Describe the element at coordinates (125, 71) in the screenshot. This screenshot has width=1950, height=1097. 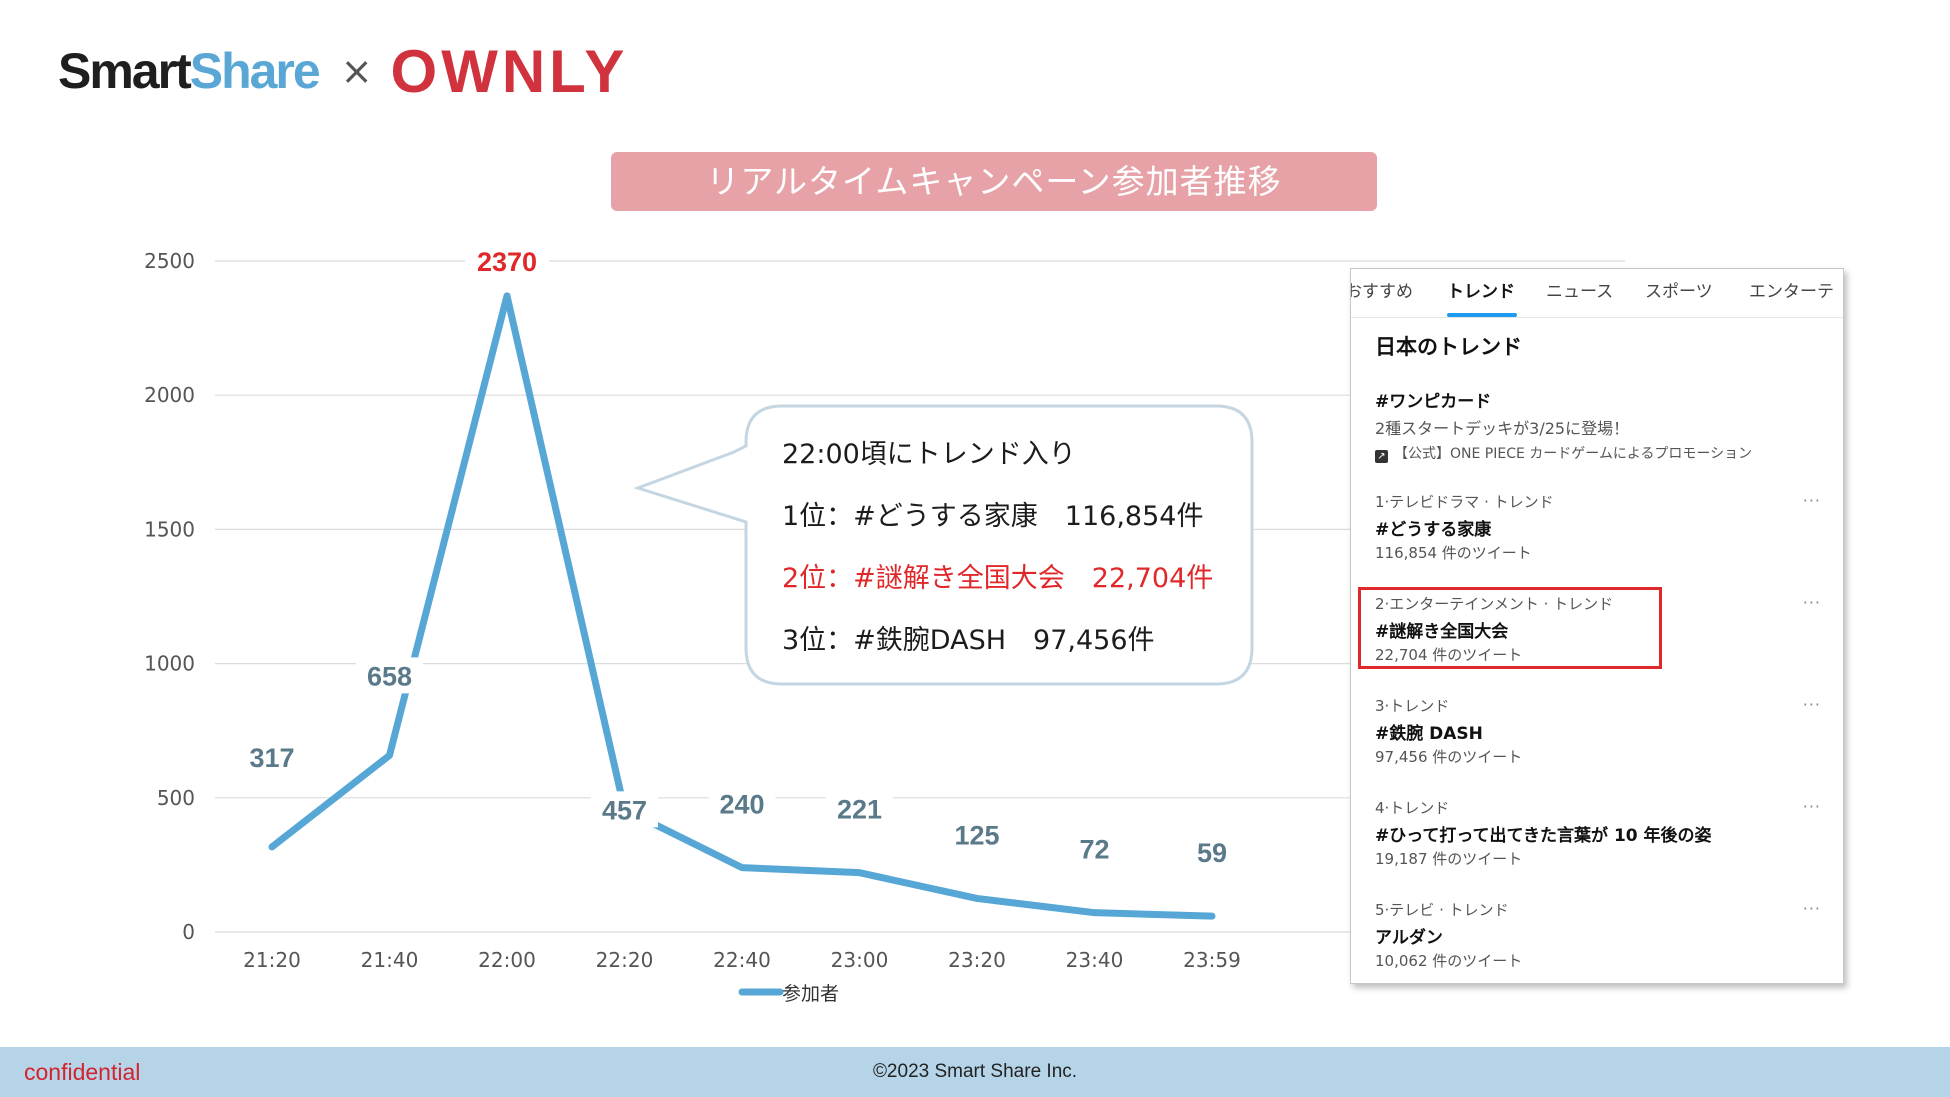
I see `logo-smart-text: Smart` at that location.